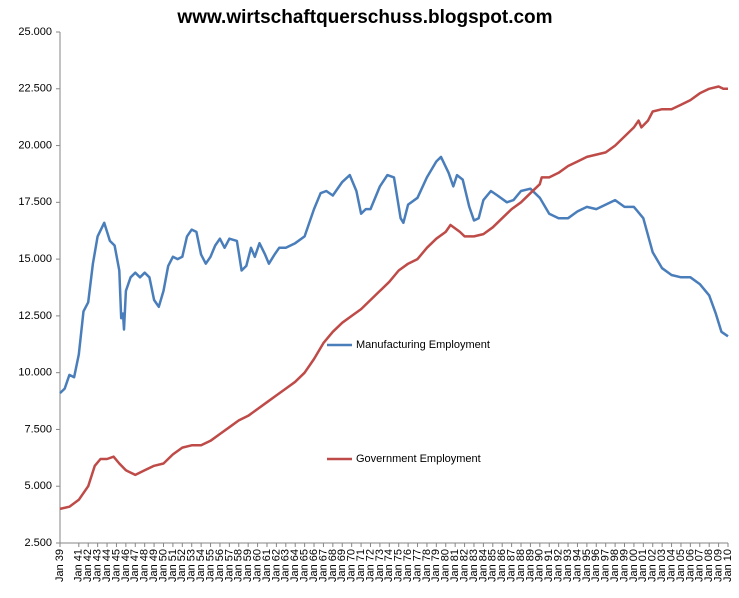 The image size is (739, 598). I want to click on x-tick-label: Jan 82, so click(464, 565).